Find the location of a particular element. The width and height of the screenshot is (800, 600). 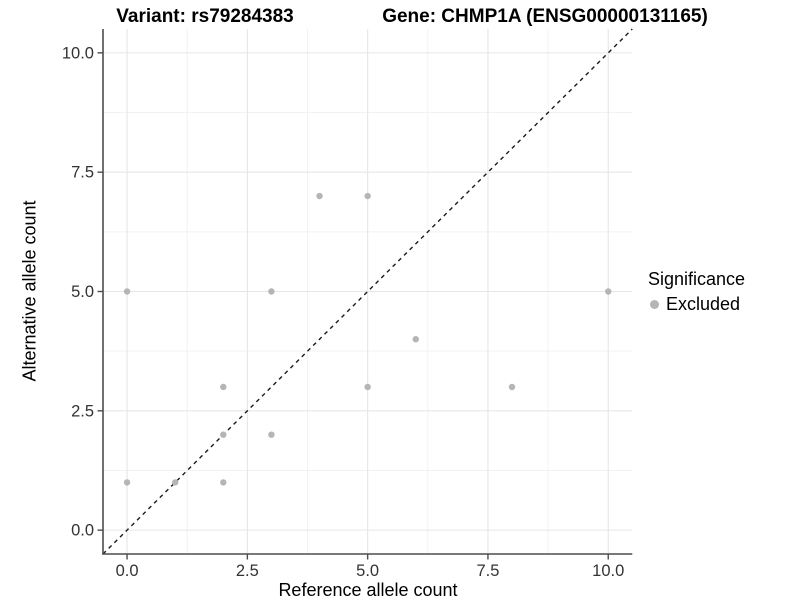

x-tick-label: 0.0 is located at coordinates (127, 571).